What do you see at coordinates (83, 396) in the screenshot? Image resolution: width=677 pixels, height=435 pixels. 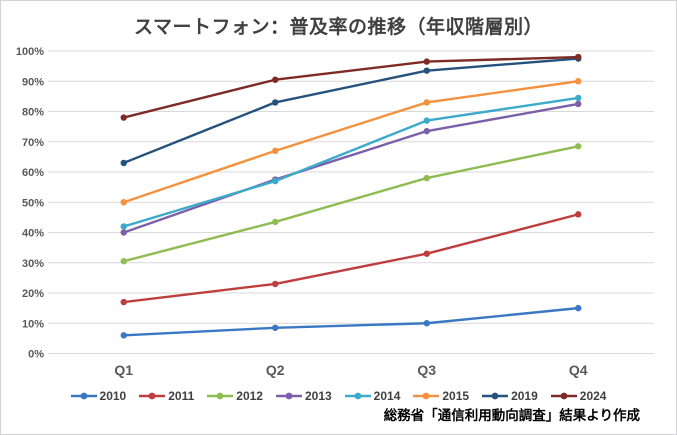 I see `legend-marker-2010` at bounding box center [83, 396].